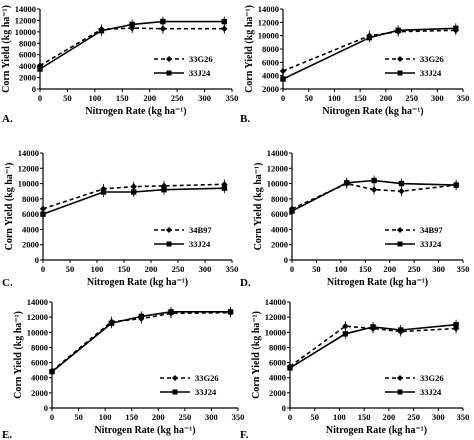  What do you see at coordinates (374, 196) in the screenshot?
I see `series-line-34B97` at bounding box center [374, 196].